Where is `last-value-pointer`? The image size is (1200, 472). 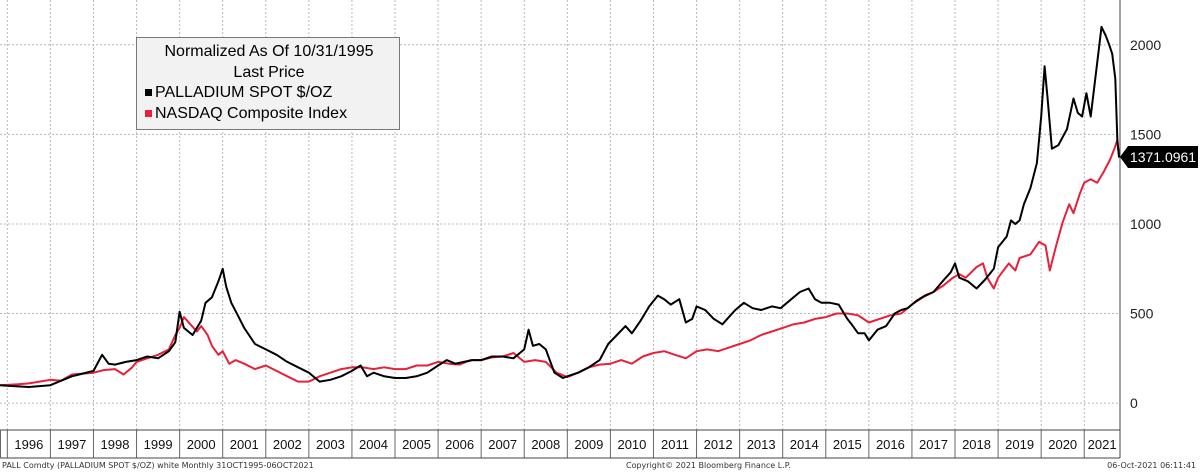 last-value-pointer is located at coordinates (1124, 157).